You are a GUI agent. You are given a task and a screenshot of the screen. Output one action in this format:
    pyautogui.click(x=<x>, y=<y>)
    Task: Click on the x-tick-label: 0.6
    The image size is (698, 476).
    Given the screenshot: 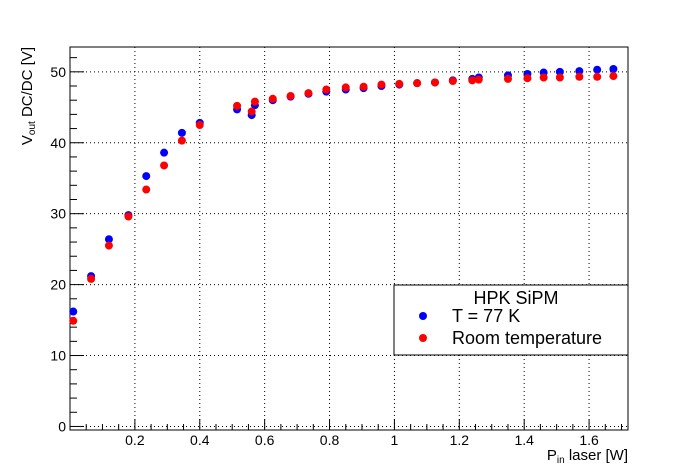 What is the action you would take?
    pyautogui.click(x=265, y=440)
    